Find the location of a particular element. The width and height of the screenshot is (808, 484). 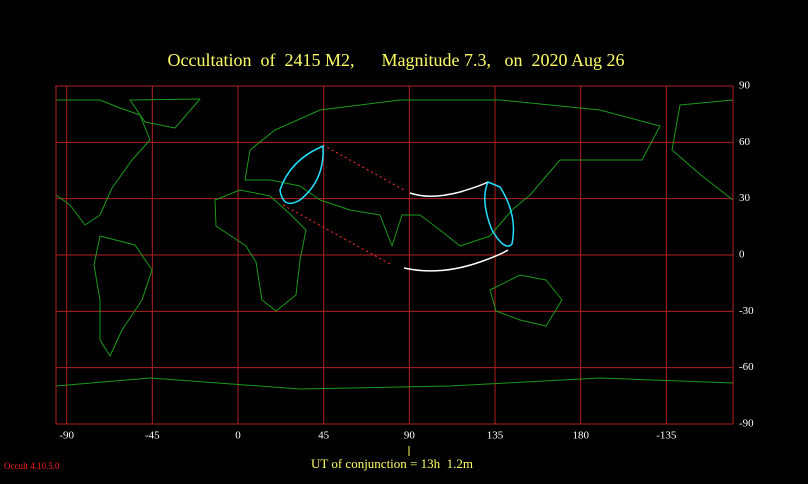

x-tick-label: 180 is located at coordinates (580, 436).